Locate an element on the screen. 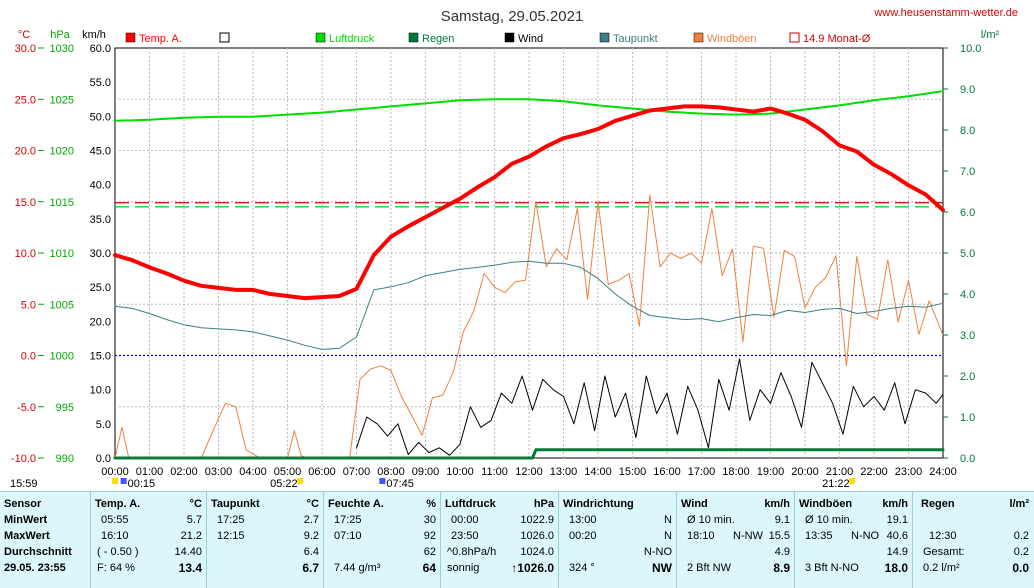  temp-tick-label: 10.0 is located at coordinates (25, 254).